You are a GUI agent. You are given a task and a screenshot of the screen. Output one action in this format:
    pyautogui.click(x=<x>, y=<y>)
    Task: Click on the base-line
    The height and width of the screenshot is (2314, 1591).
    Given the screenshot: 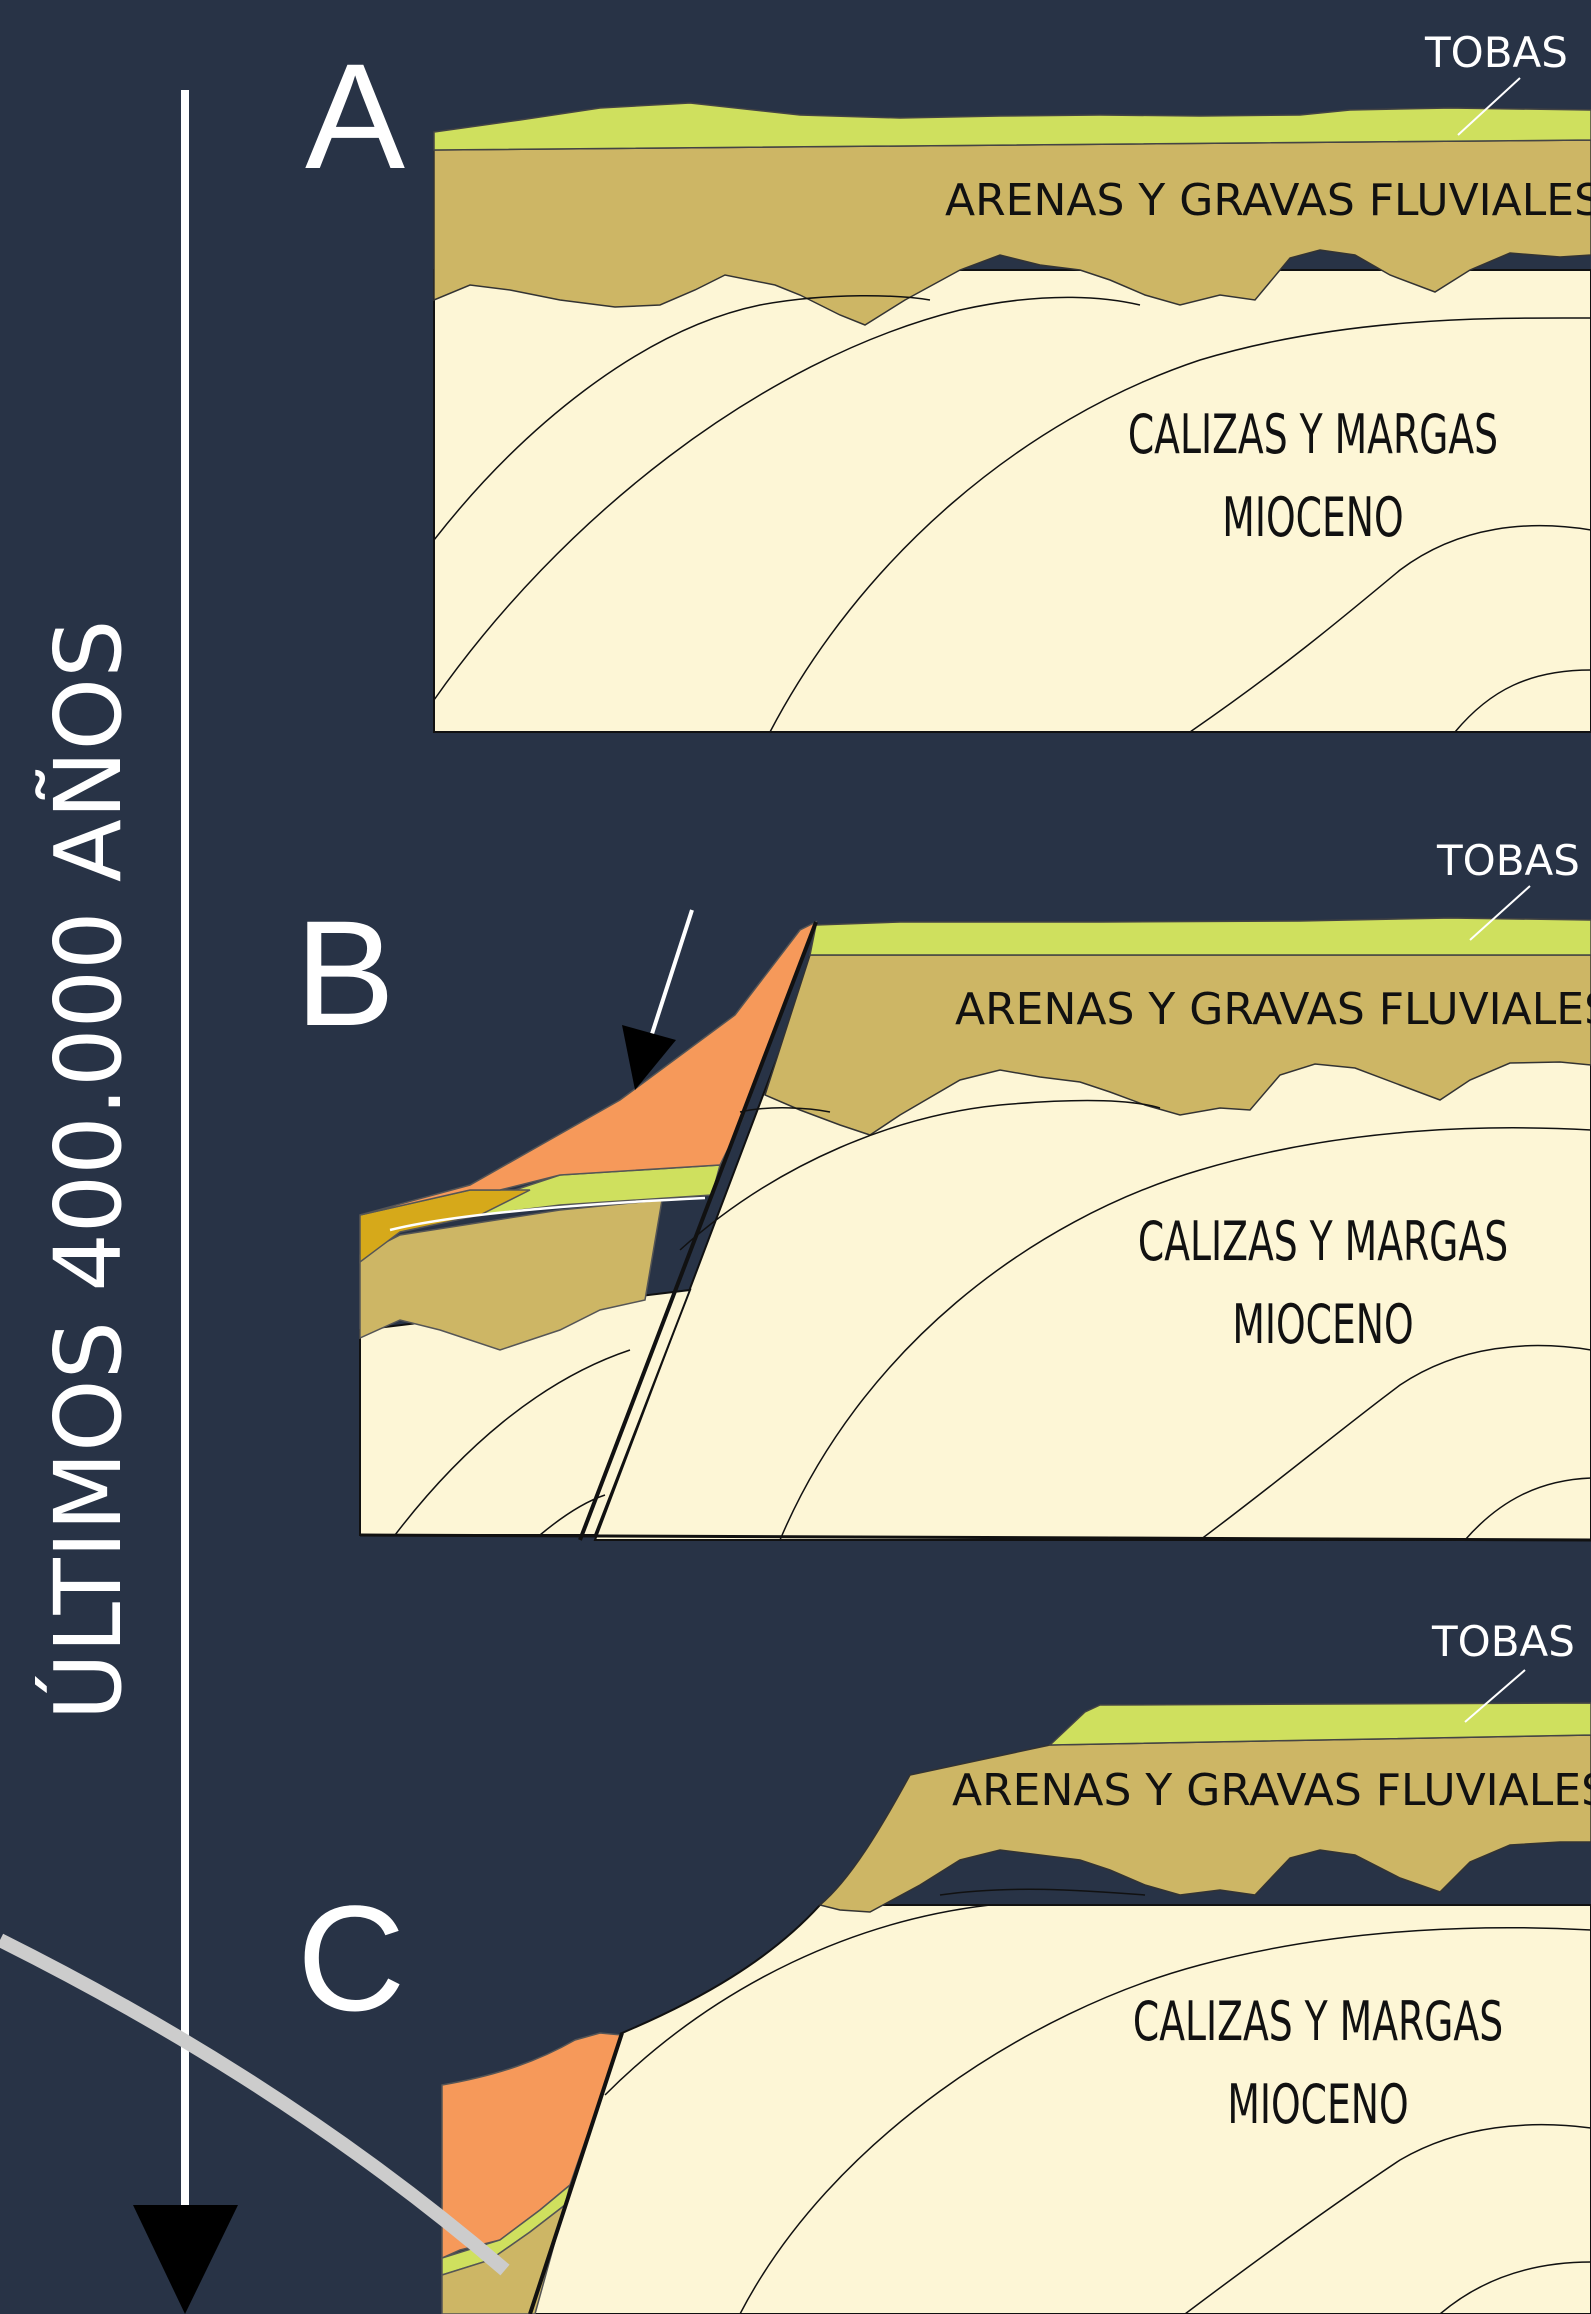 What is the action you would take?
    pyautogui.click(x=975, y=1537)
    